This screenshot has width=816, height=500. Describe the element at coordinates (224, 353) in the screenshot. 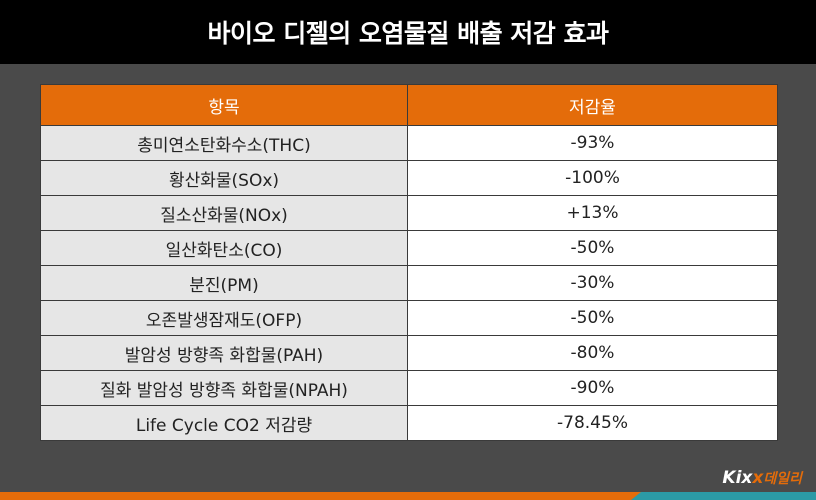

I see `item-cell: 발암성 방향족 화합물(PAH)` at that location.